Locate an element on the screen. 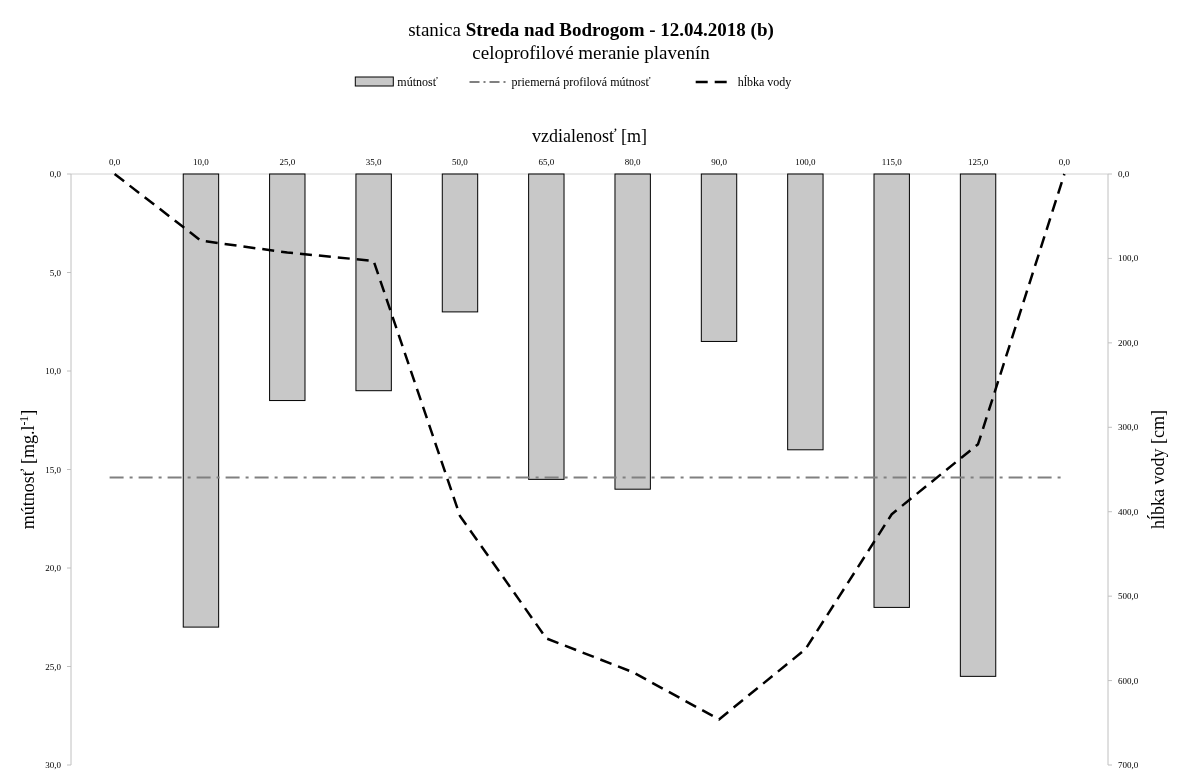  x-tick-label: 25,0 is located at coordinates (287, 162).